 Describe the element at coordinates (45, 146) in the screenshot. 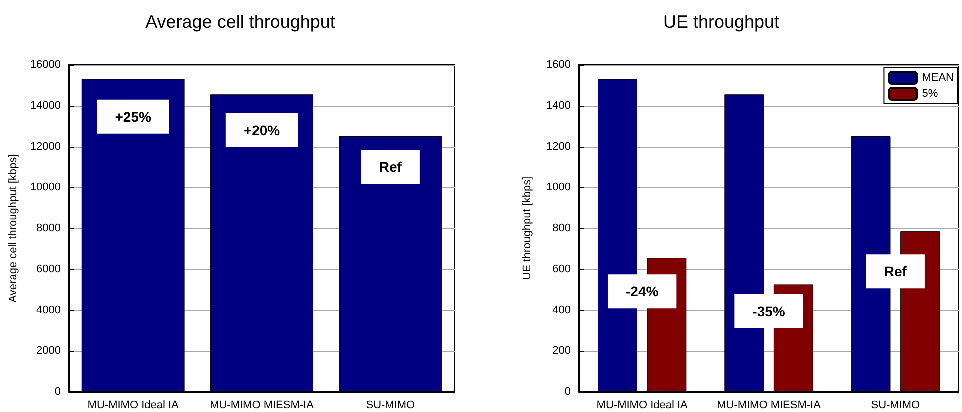

I see `y-tick-label: 12000` at that location.